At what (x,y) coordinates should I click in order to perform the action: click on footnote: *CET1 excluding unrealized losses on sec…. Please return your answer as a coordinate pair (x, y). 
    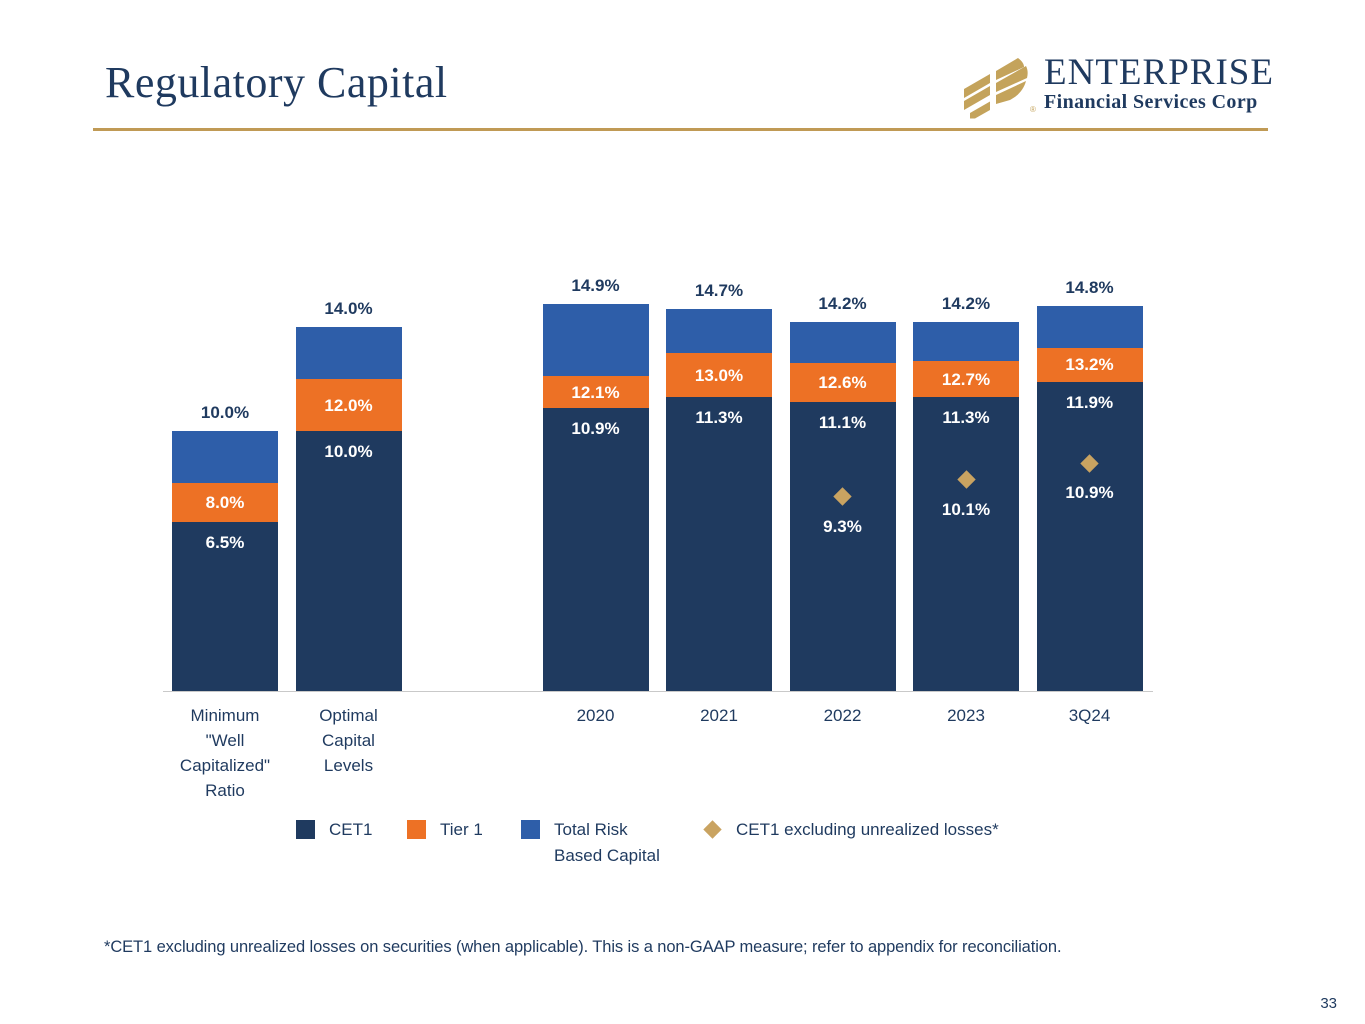
    Looking at the image, I should click on (583, 947).